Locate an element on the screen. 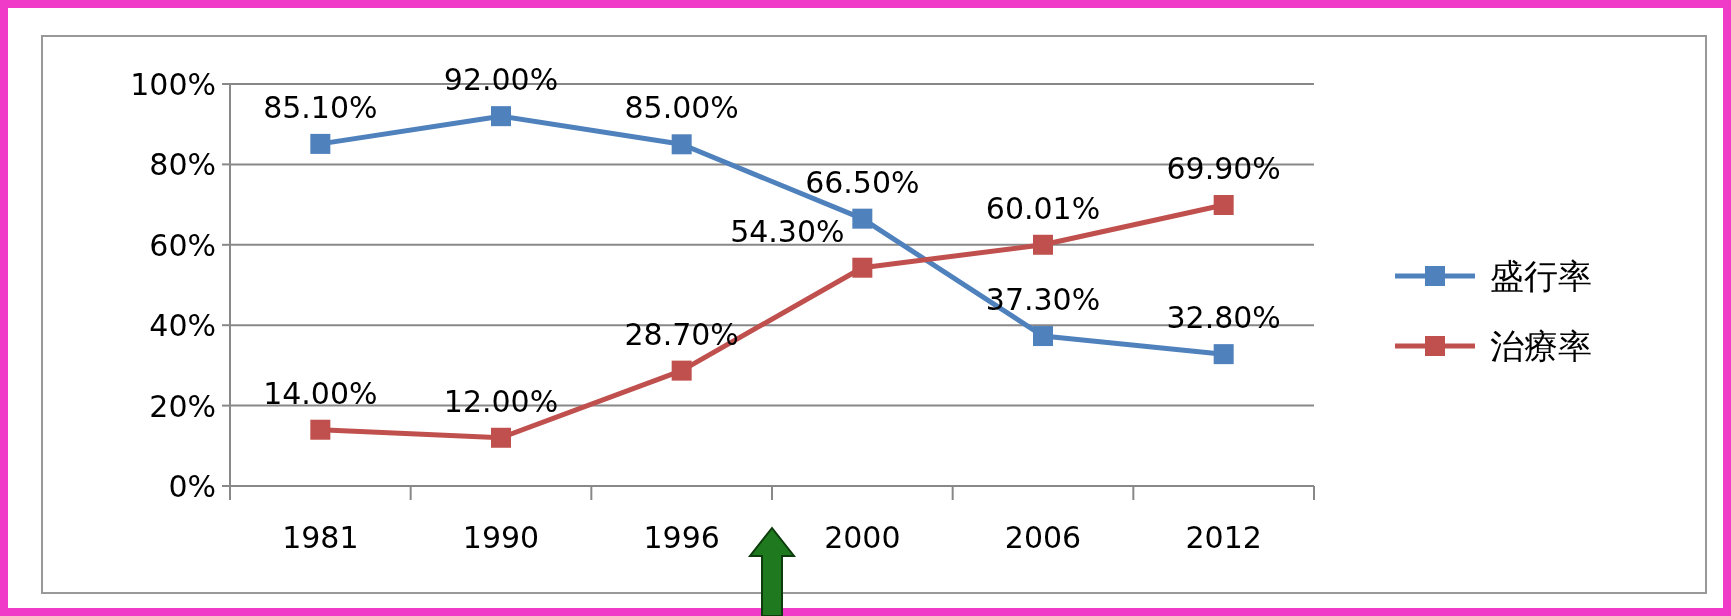 Image resolution: width=1731 pixels, height=616 pixels. x-tick-label: 2000 is located at coordinates (862, 537).